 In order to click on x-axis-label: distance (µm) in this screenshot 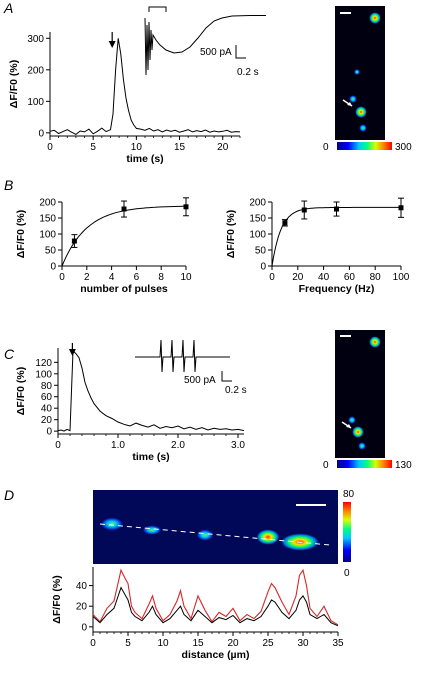, I will do `click(216, 655)`.